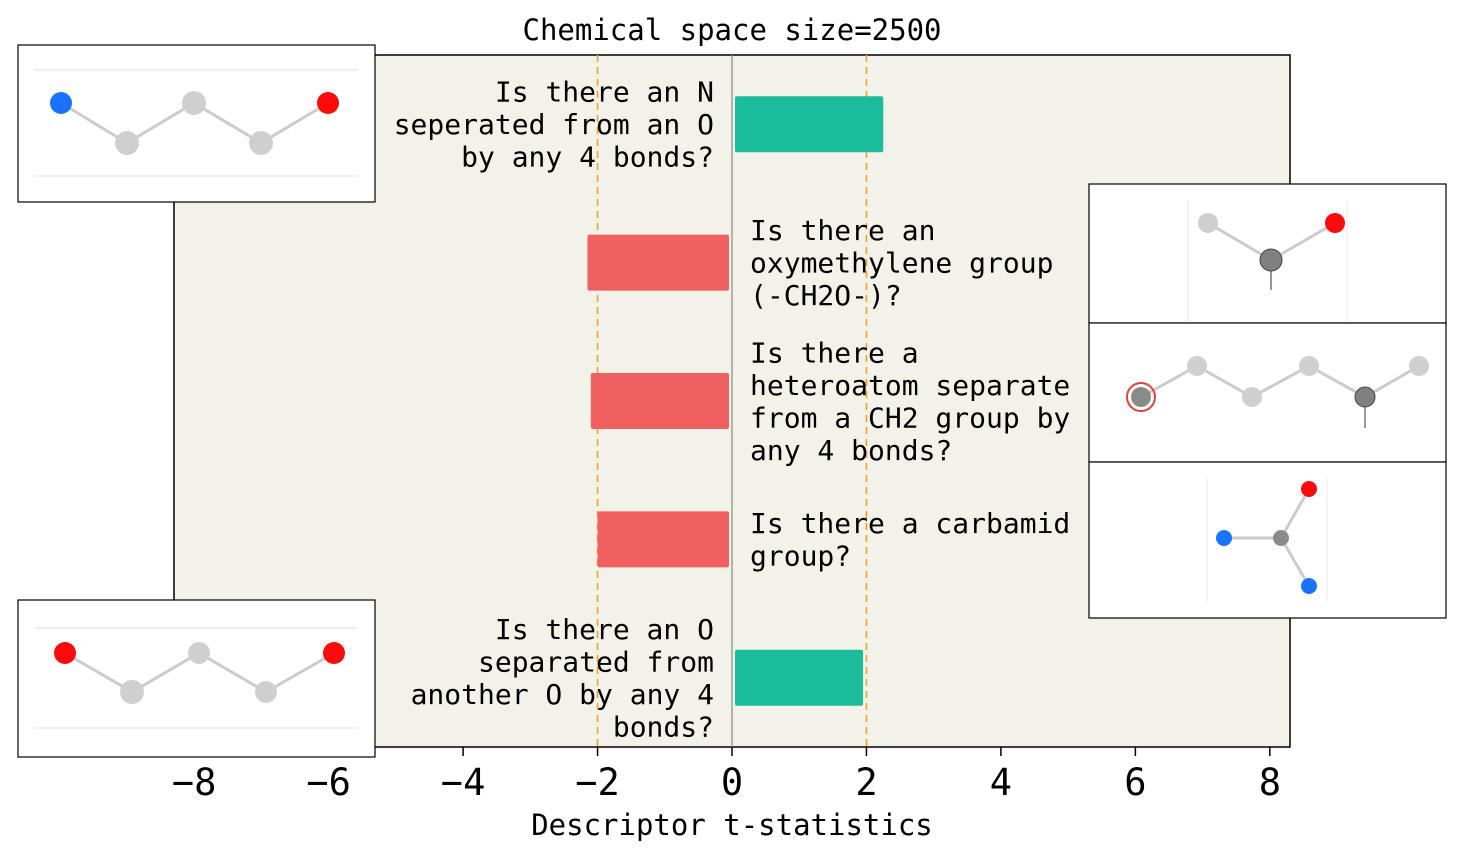 This screenshot has height=858, width=1464. Describe the element at coordinates (597, 782) in the screenshot. I see `x-tick-label: −2` at that location.